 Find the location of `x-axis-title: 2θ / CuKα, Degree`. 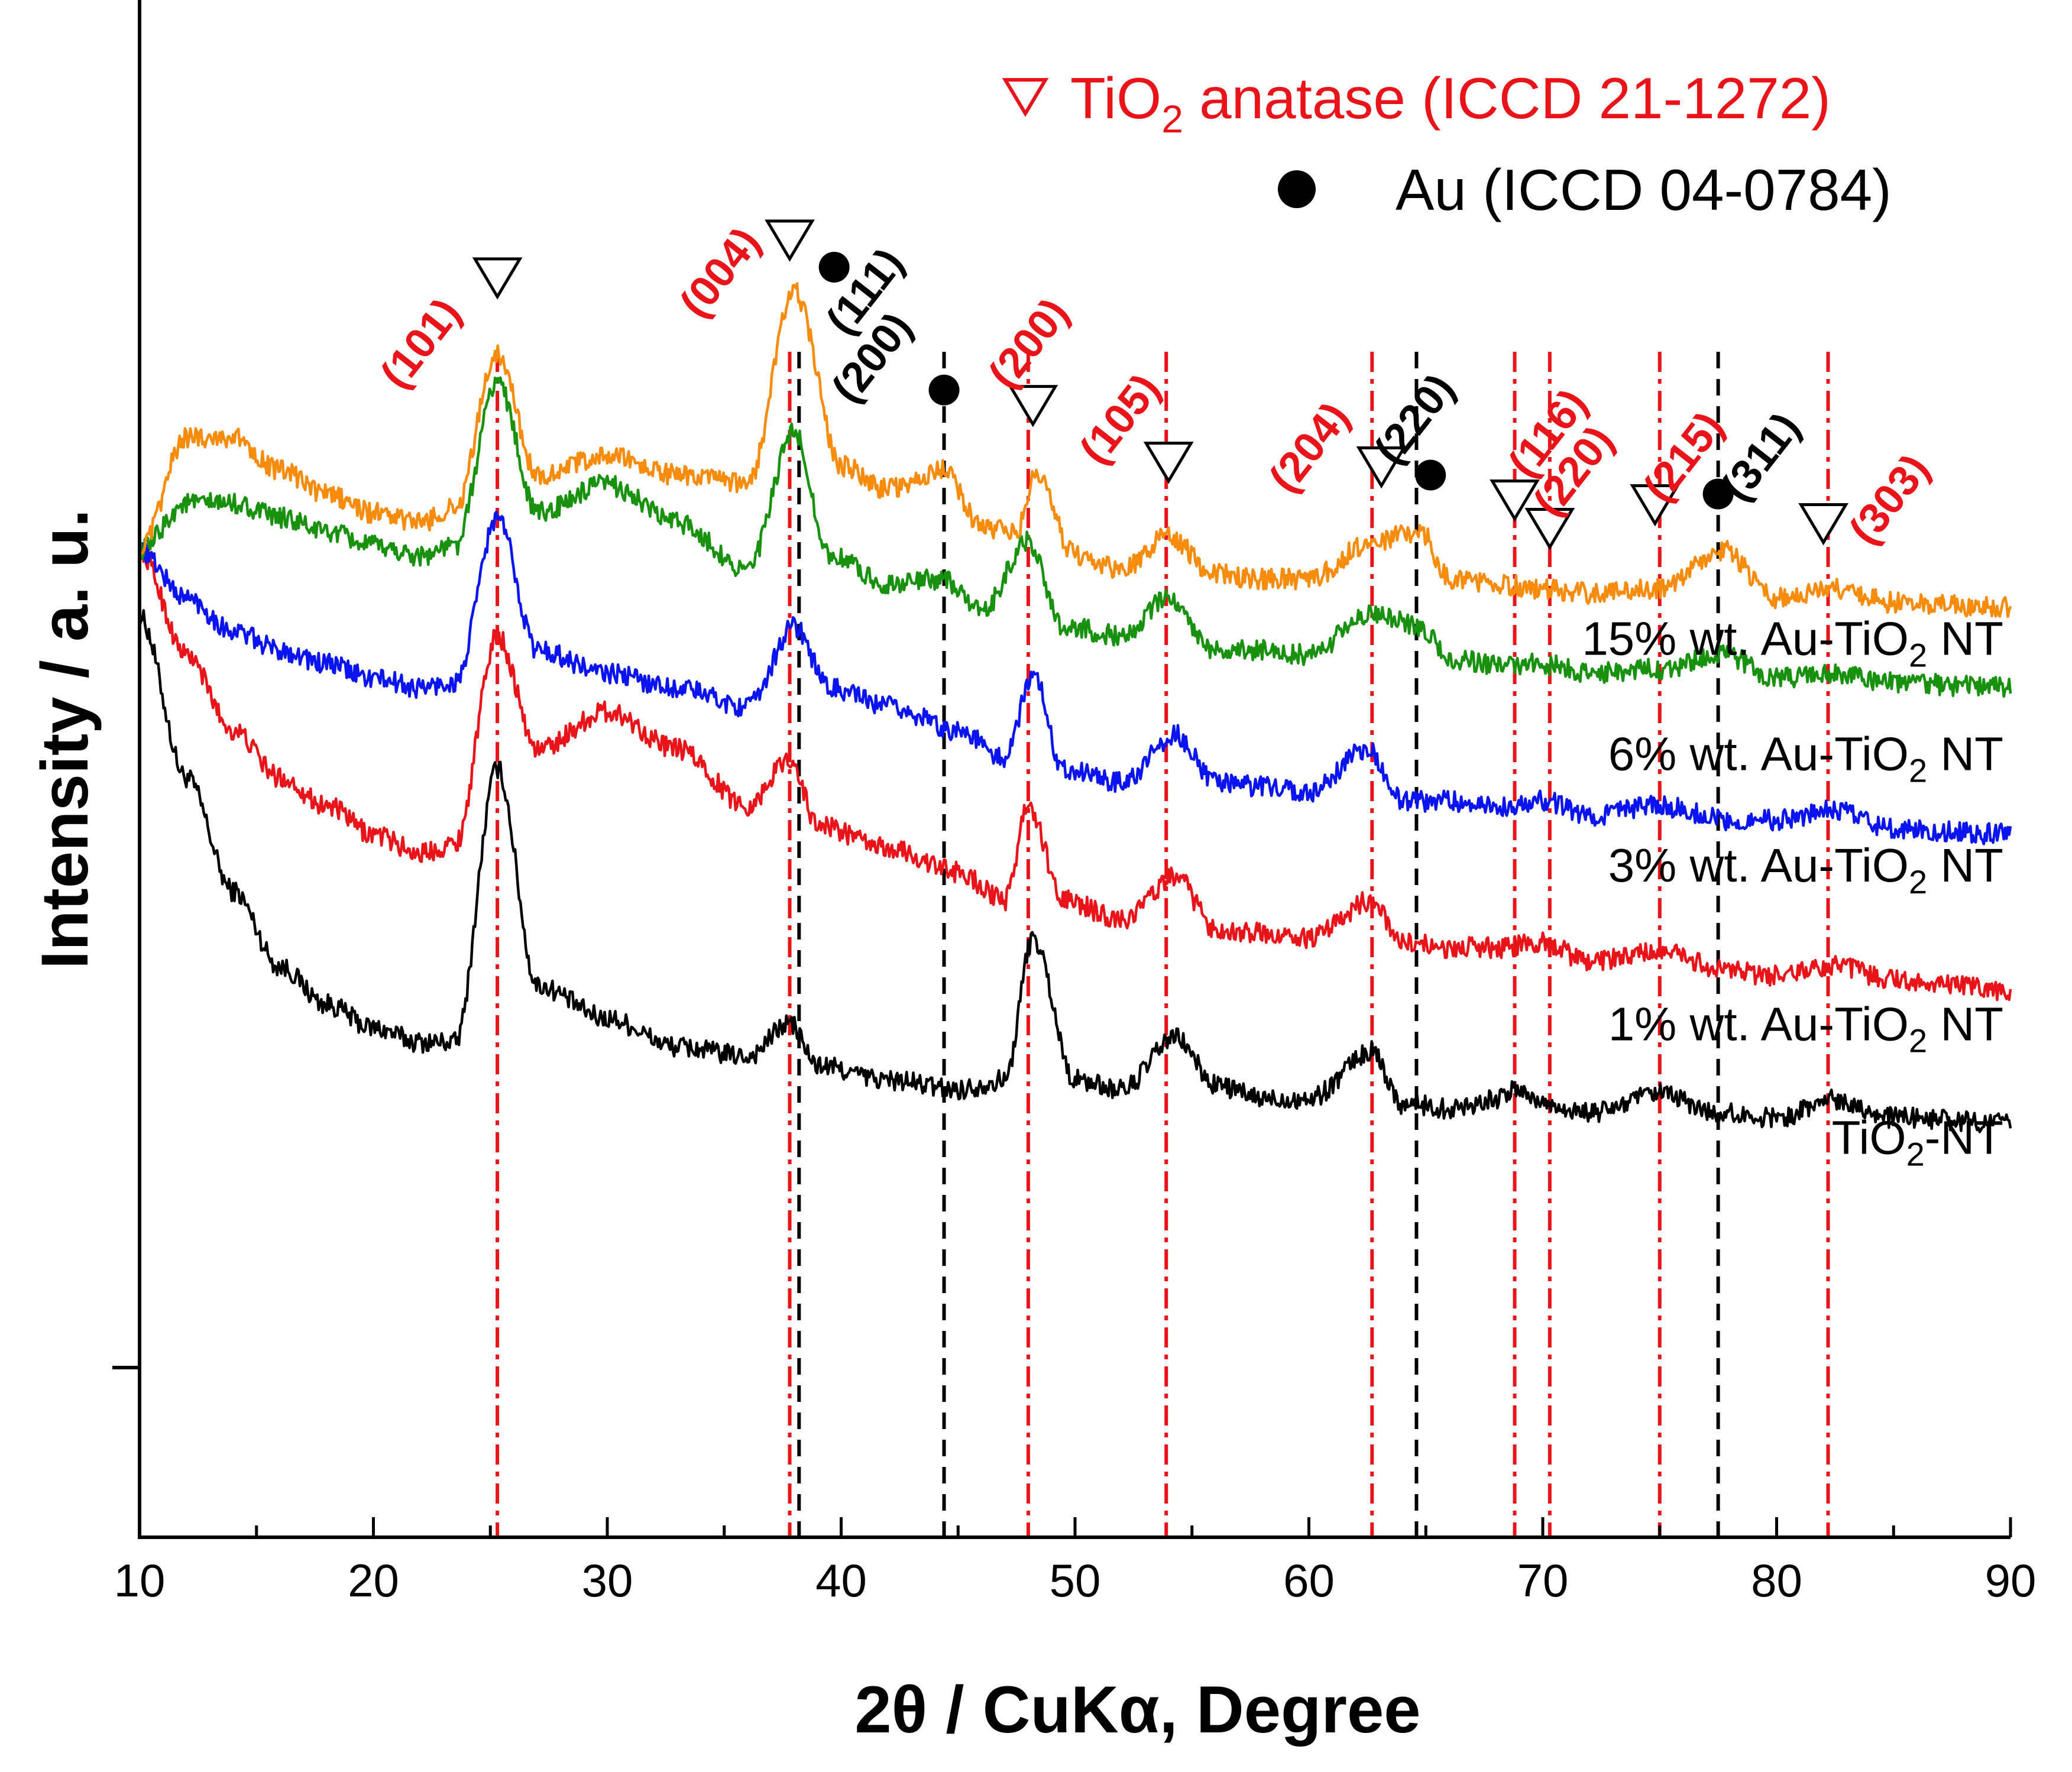

x-axis-title: 2θ / CuKα, Degree is located at coordinates (1137, 1710).